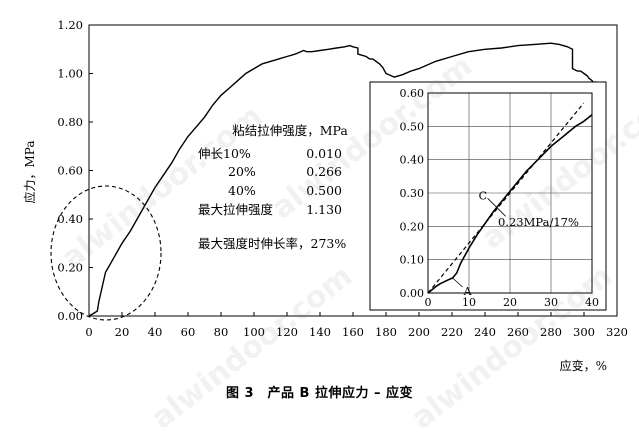  What do you see at coordinates (70, 74) in the screenshot?
I see `main-y-tick-label: 1.00` at bounding box center [70, 74].